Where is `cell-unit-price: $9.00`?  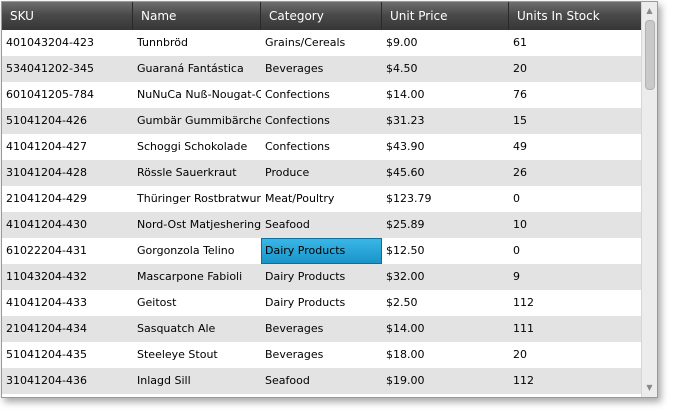 cell-unit-price: $9.00 is located at coordinates (402, 42).